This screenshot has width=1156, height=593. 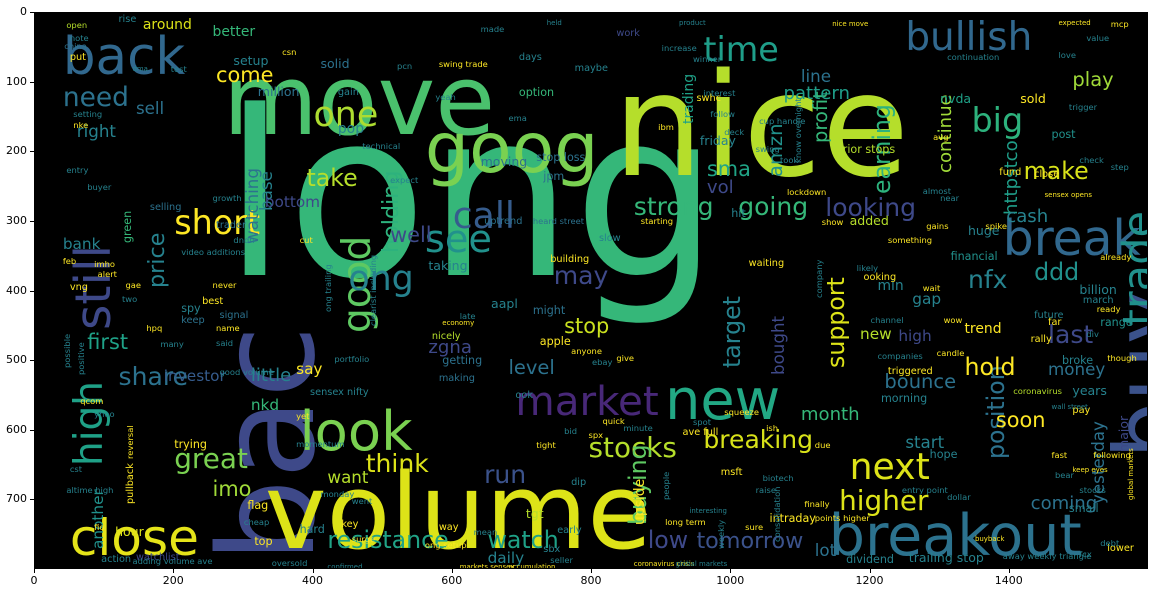 What do you see at coordinates (251, 60) in the screenshot?
I see `word-setup: setup` at bounding box center [251, 60].